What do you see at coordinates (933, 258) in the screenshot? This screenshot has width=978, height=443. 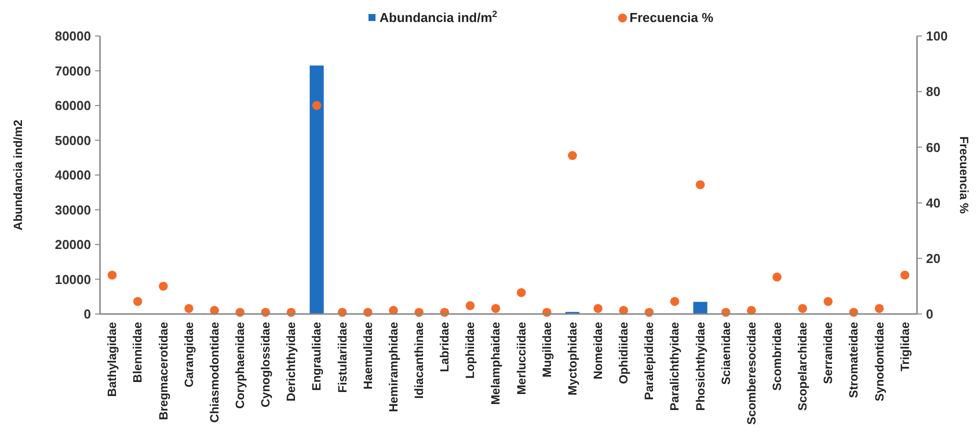 I see `y2-tick-label: 20` at bounding box center [933, 258].